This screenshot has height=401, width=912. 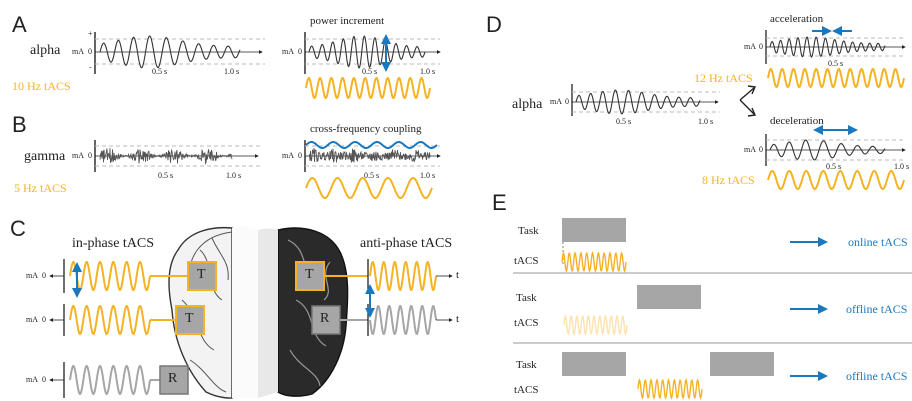 What do you see at coordinates (494, 24) in the screenshot?
I see `panel-label-d: D` at bounding box center [494, 24].